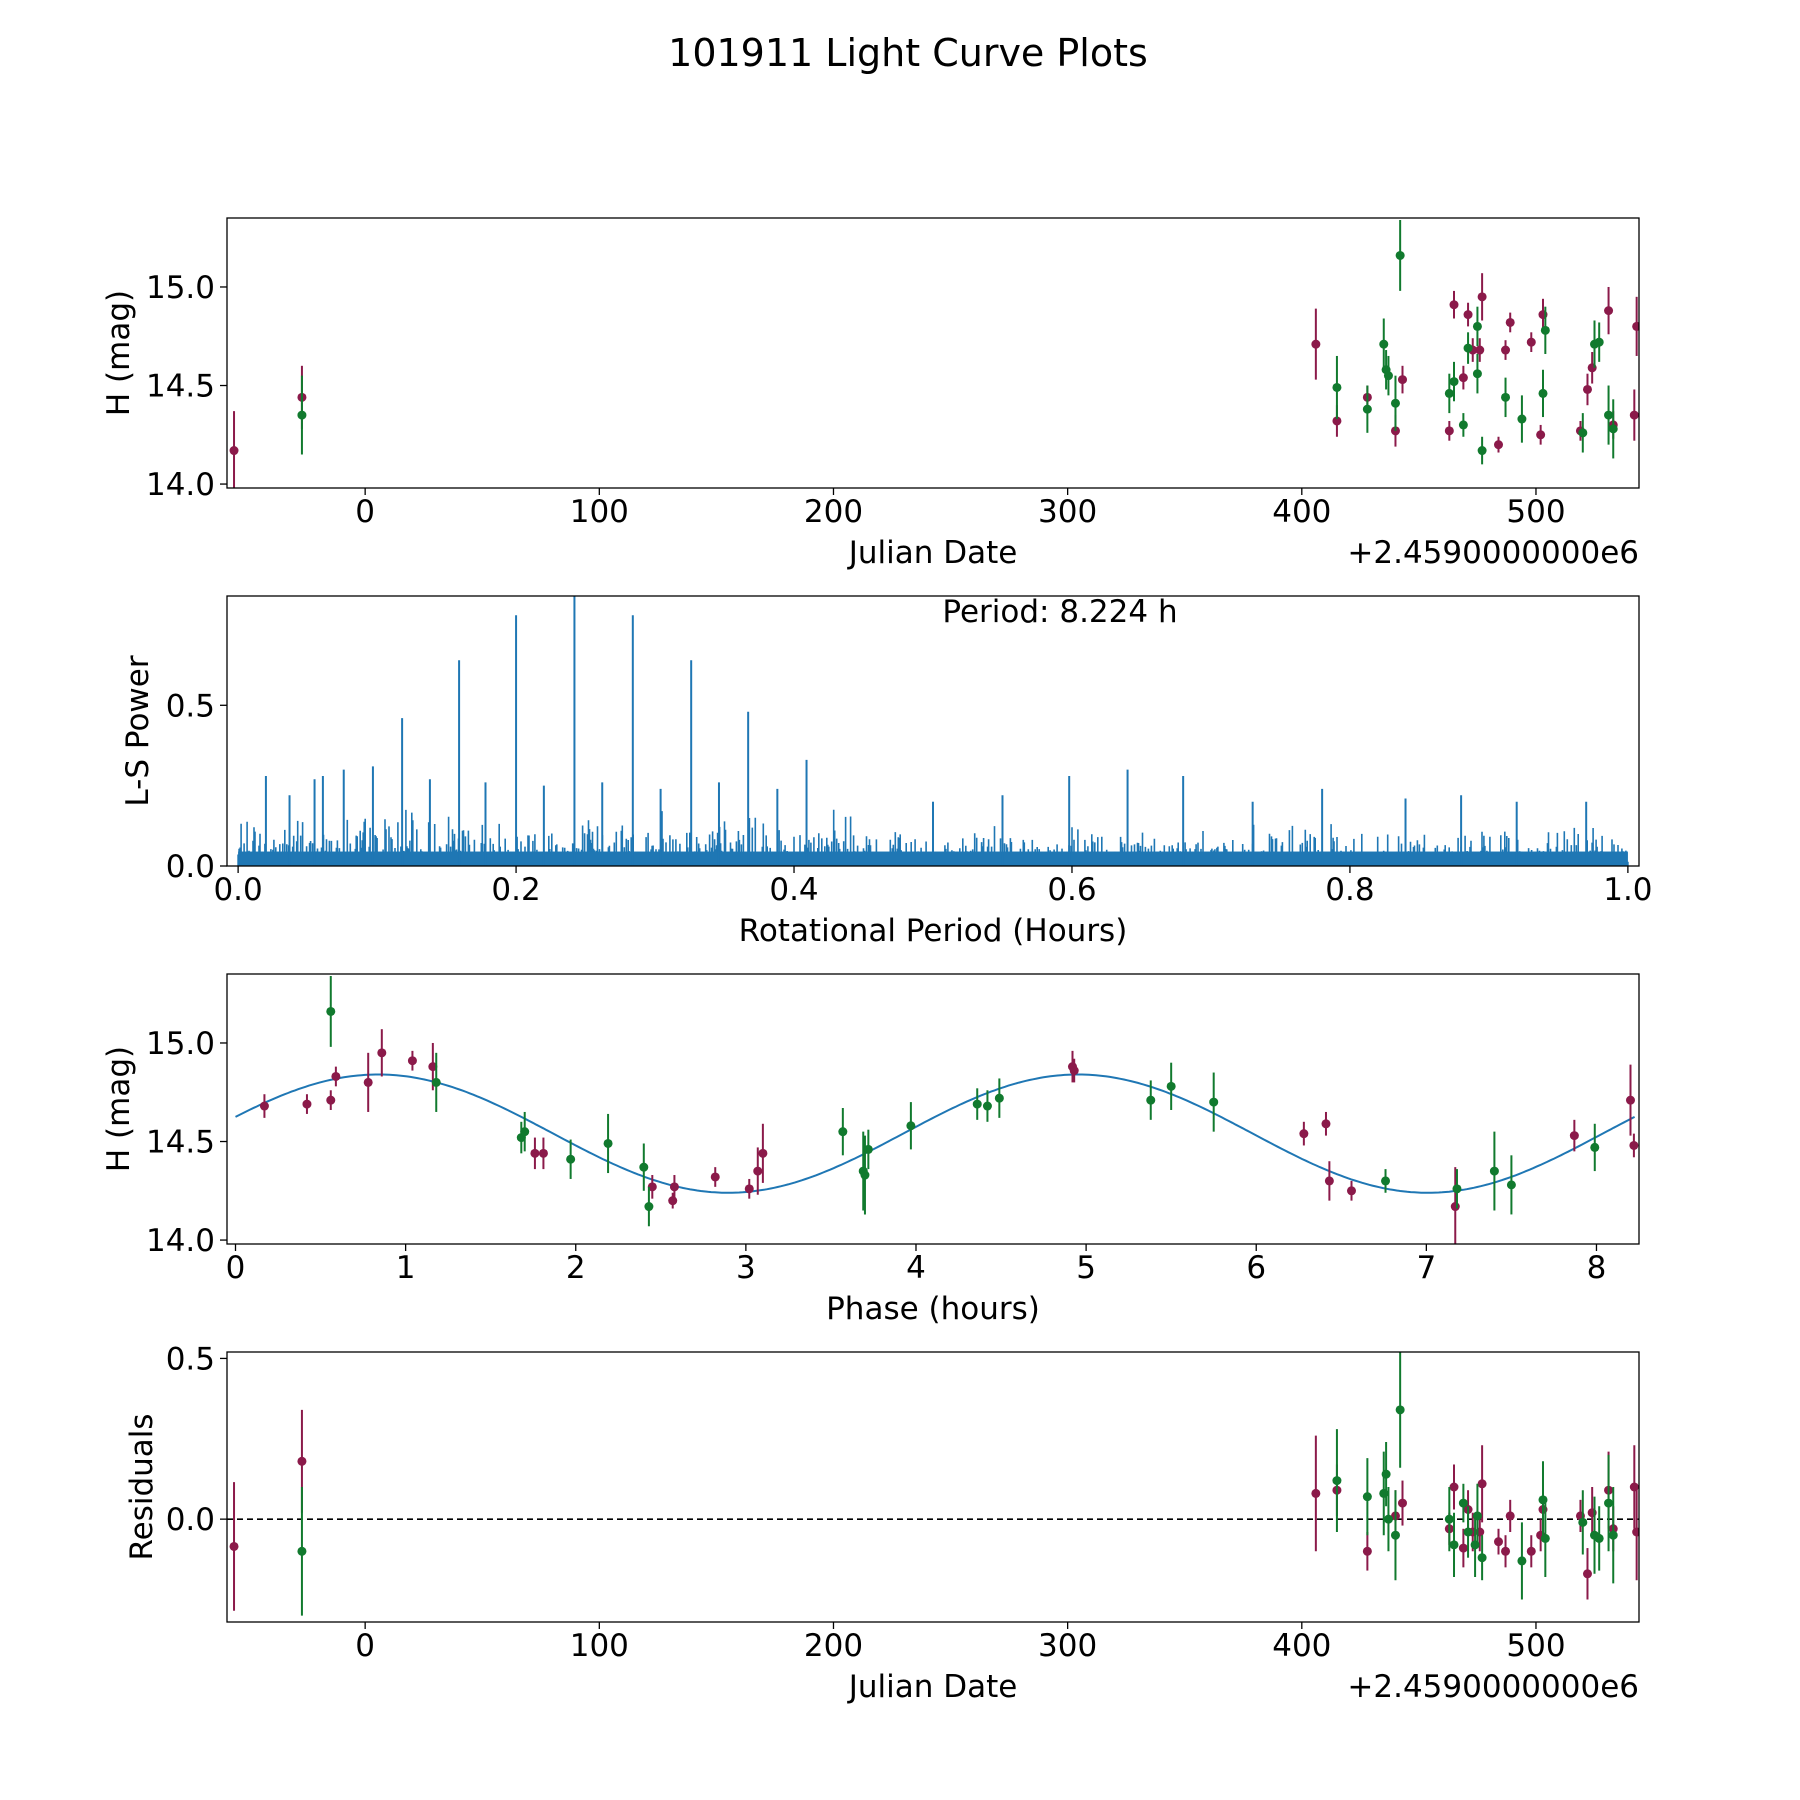  What do you see at coordinates (833, 512) in the screenshot?
I see `lightcurve-xtick-label: 200` at bounding box center [833, 512].